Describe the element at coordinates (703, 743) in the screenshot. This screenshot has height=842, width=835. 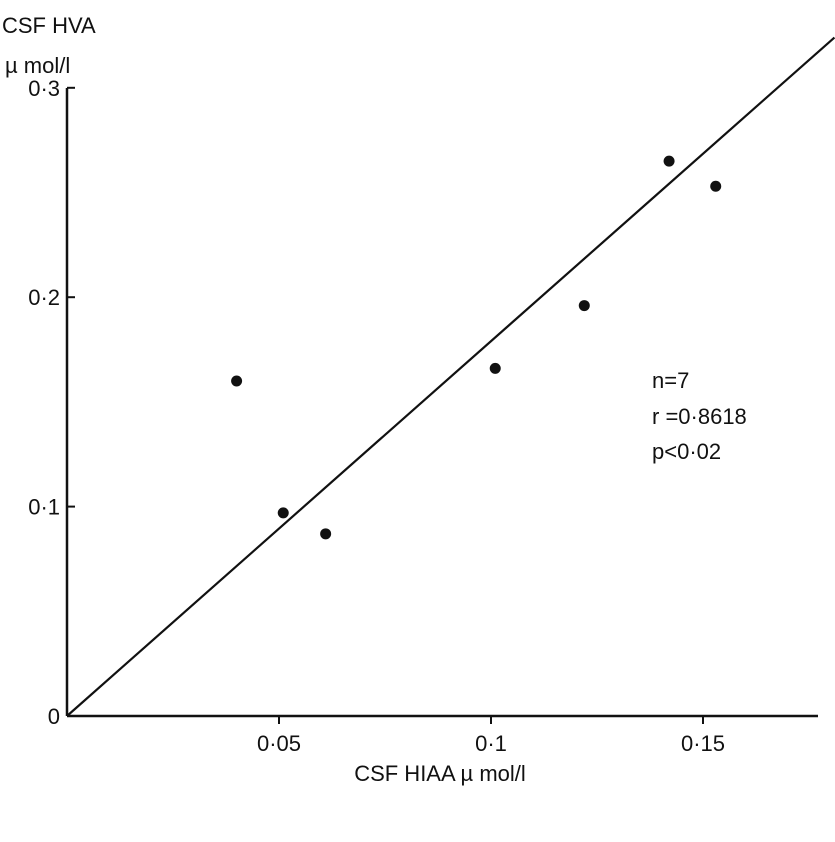
I see `x-tick-label-2: 0·15` at that location.